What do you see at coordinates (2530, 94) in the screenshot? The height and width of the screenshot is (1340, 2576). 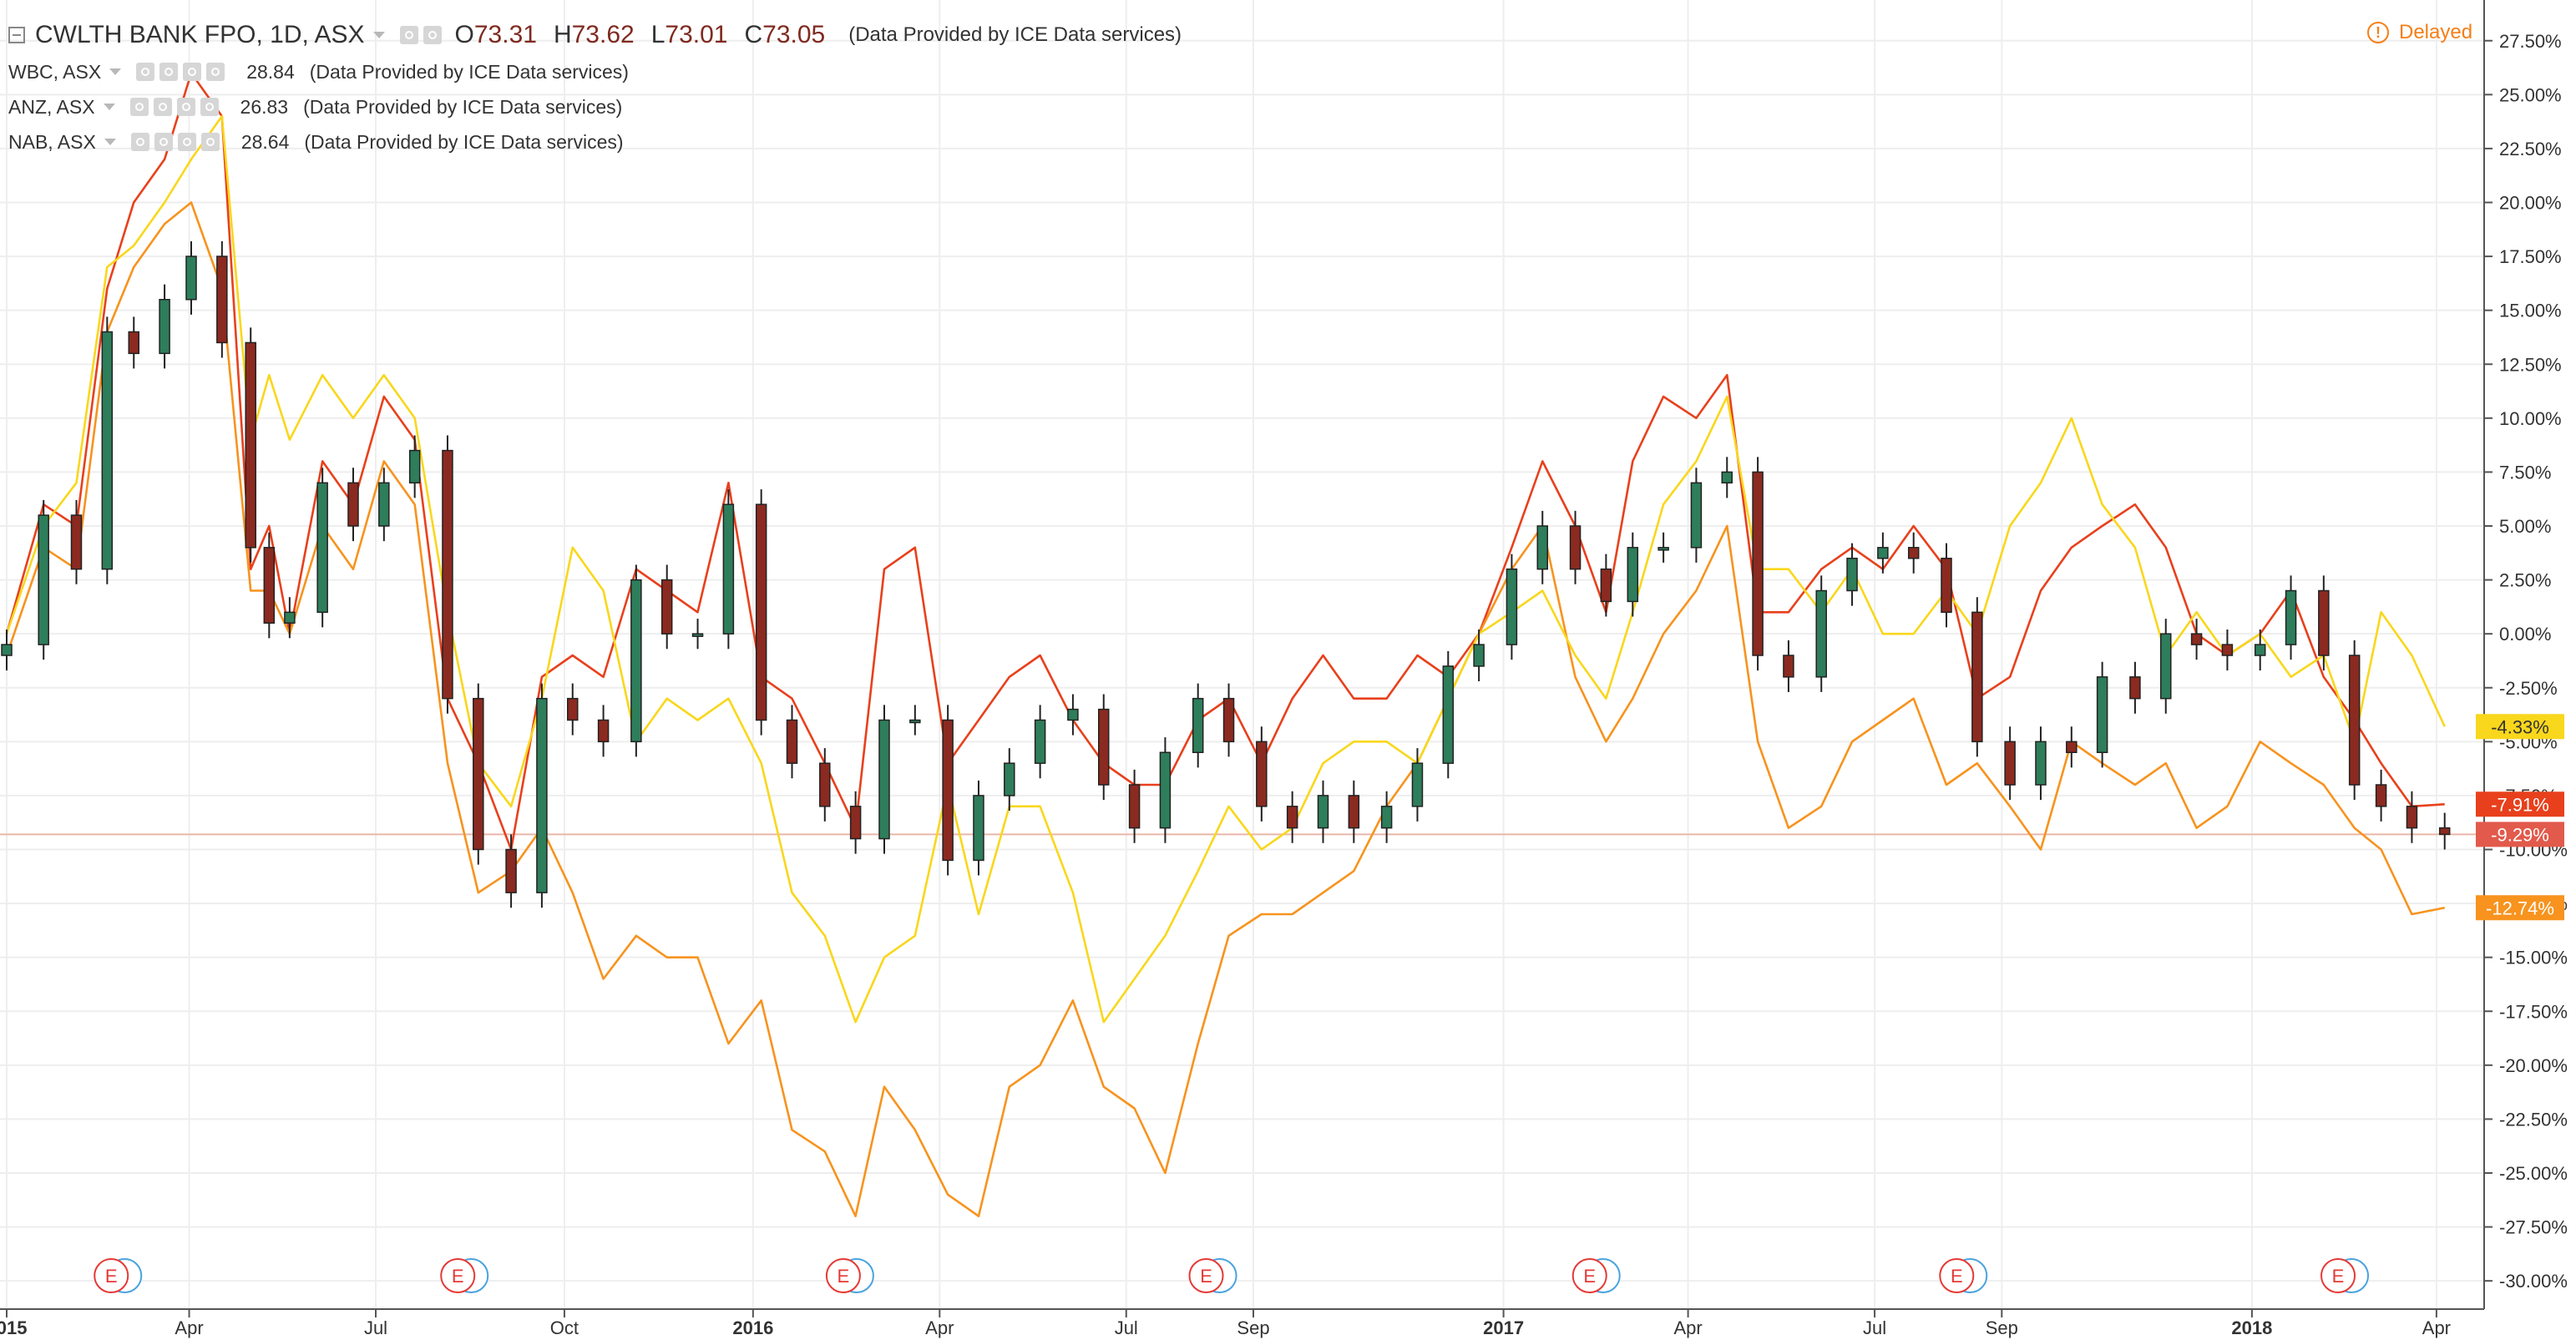 I see `y-tick-label: 25.00%` at bounding box center [2530, 94].